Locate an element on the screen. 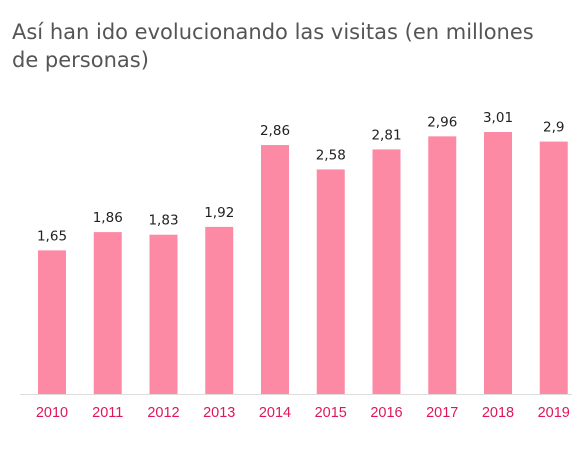 Image resolution: width=578 pixels, height=450 pixels. category-label-2014: 2014 is located at coordinates (275, 413).